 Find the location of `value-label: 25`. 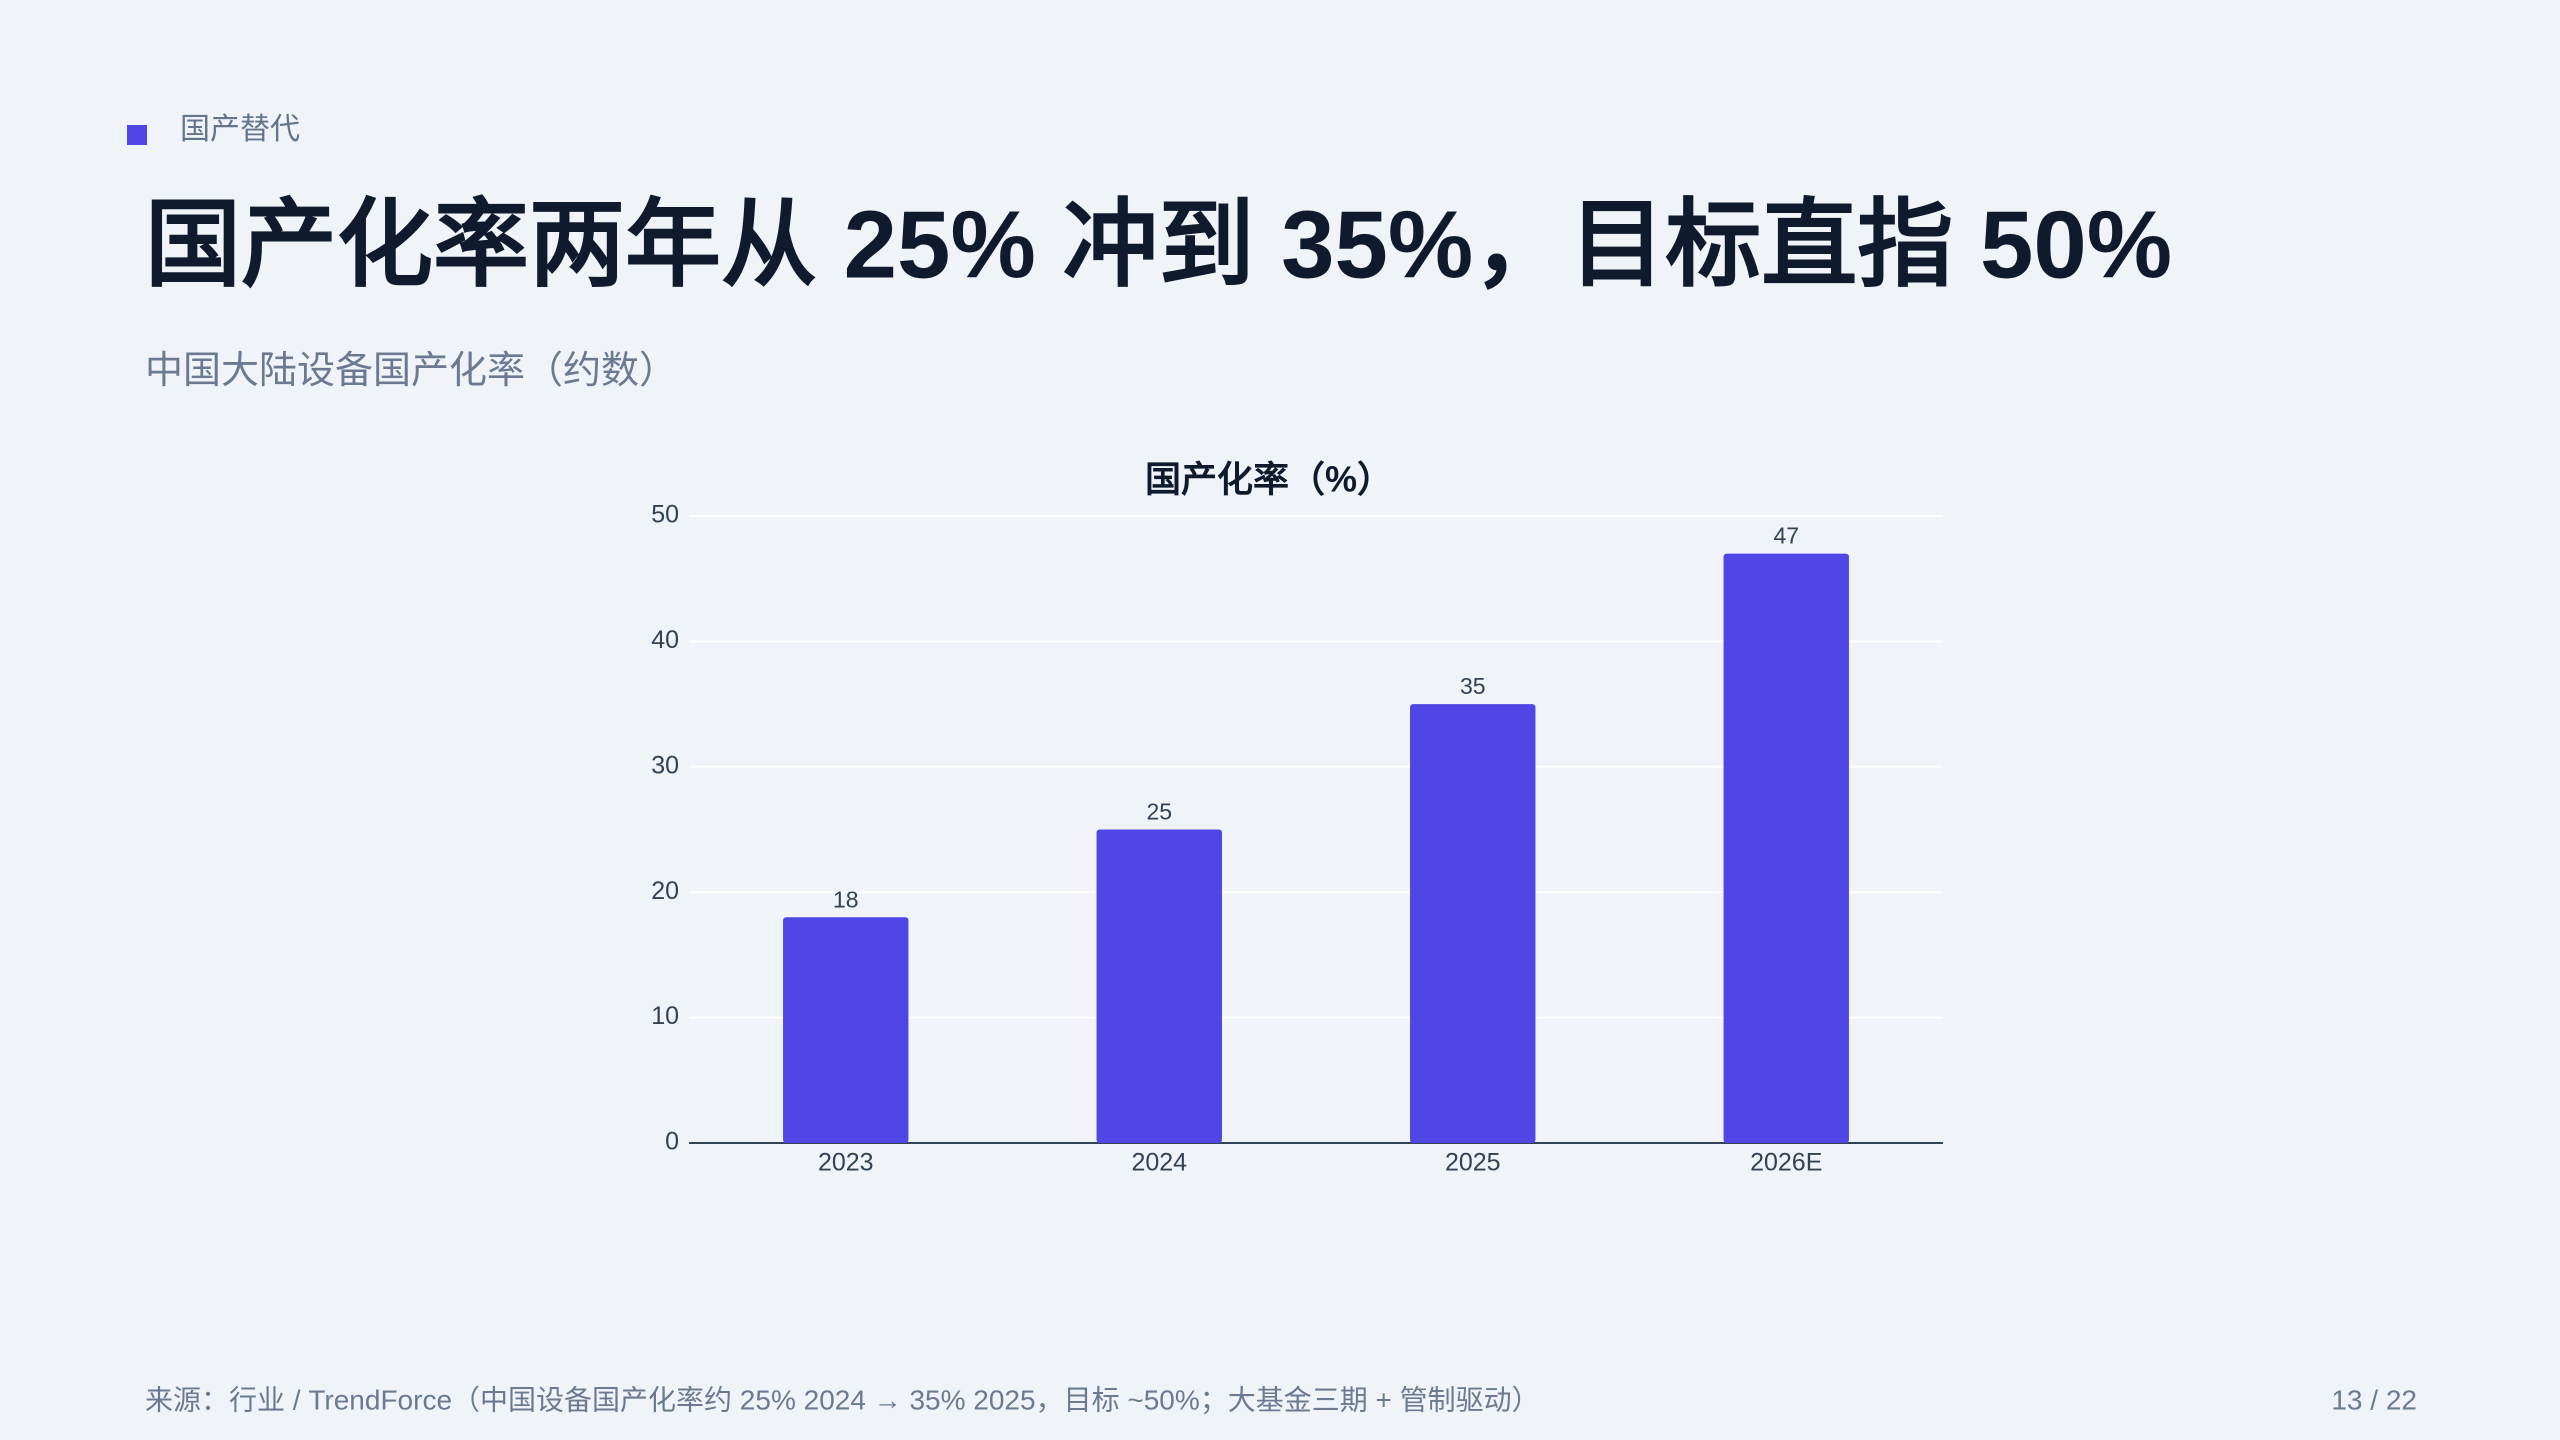

value-label: 25 is located at coordinates (1159, 812).